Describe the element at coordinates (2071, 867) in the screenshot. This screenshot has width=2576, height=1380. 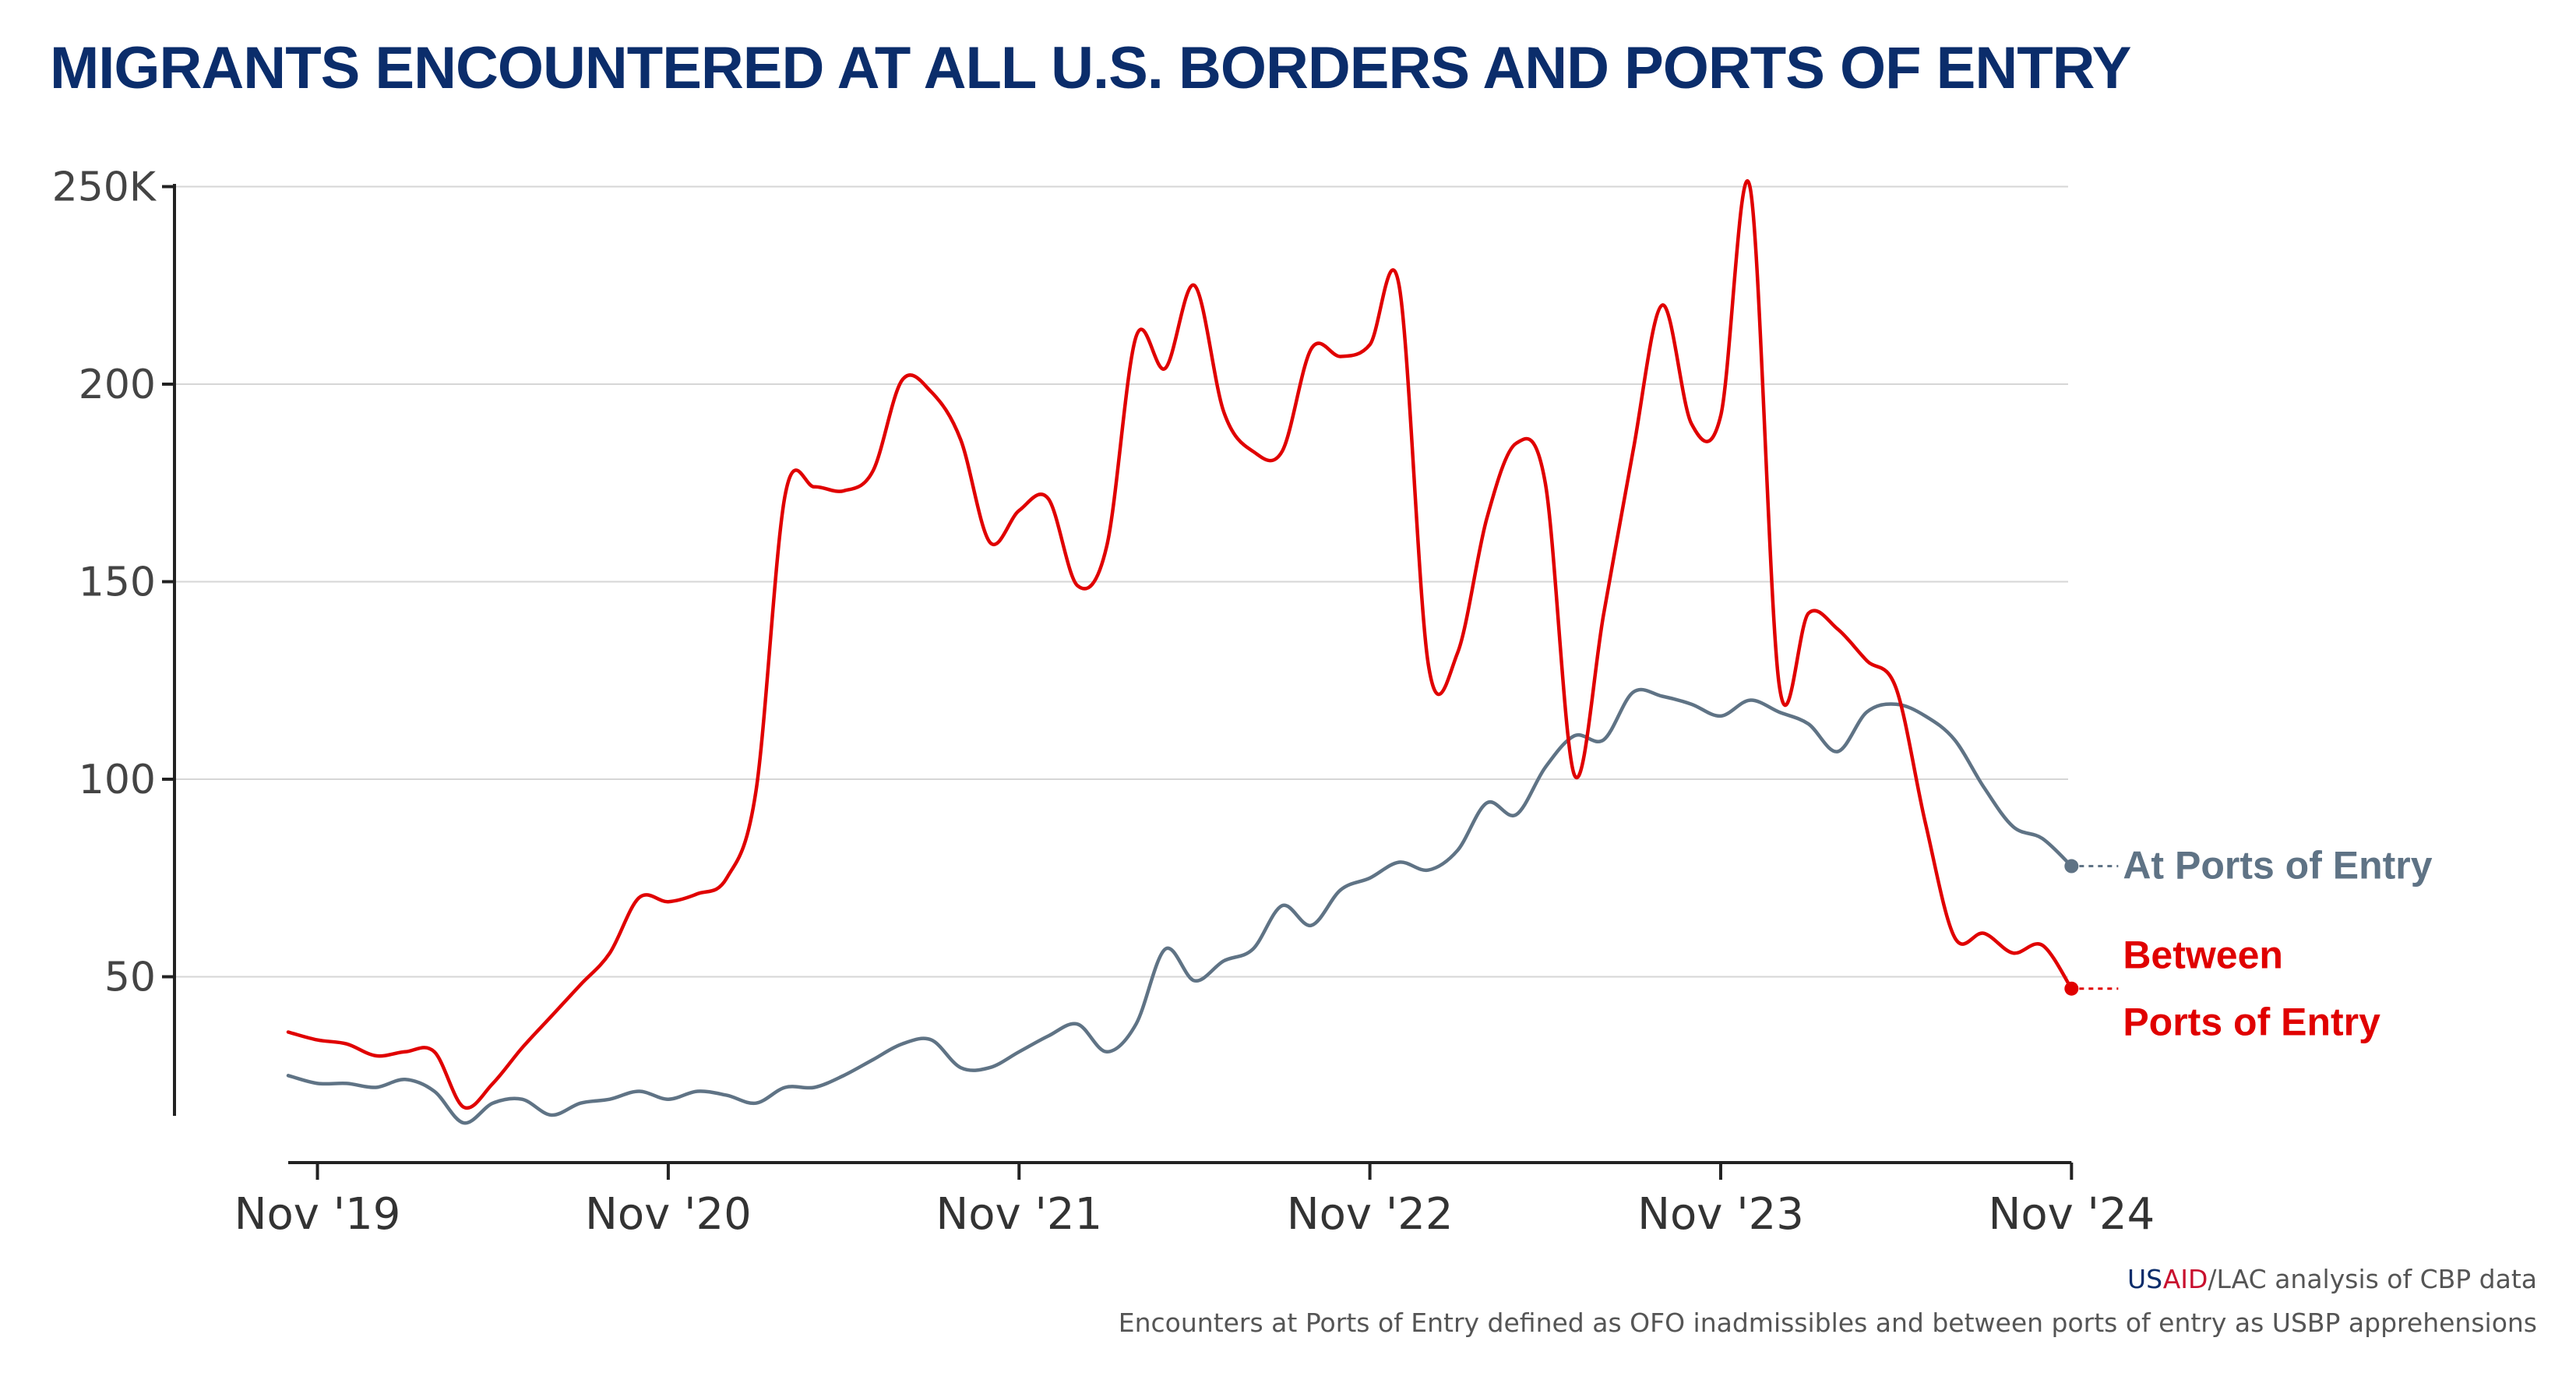
I see `series-end-marker-at-ports-of-entry` at that location.